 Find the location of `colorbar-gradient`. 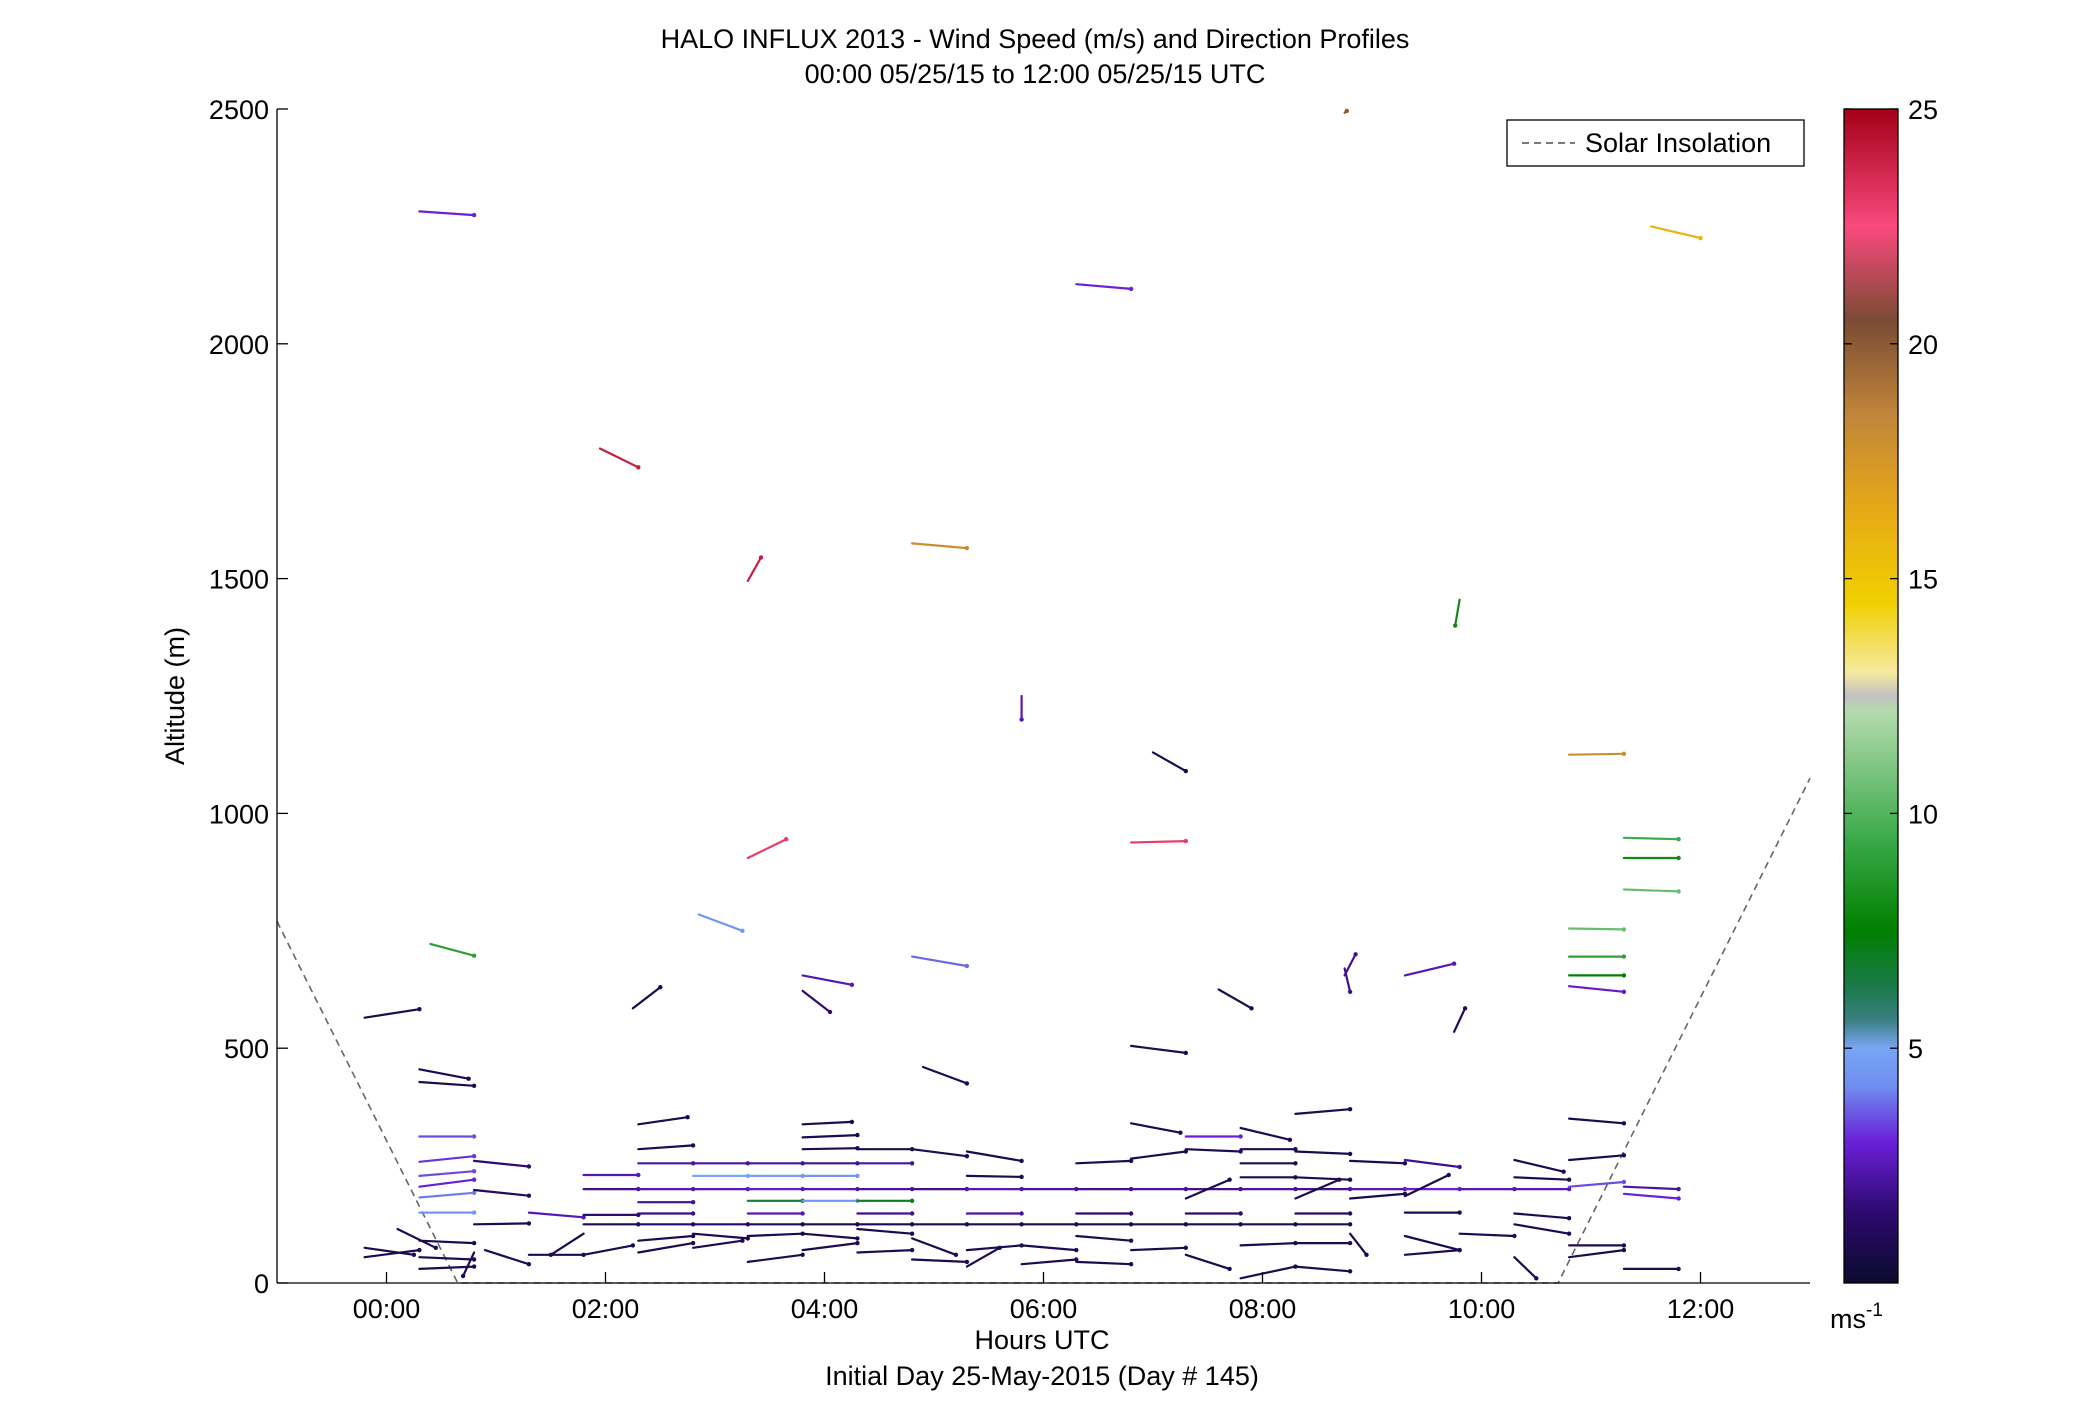

colorbar-gradient is located at coordinates (1871, 696).